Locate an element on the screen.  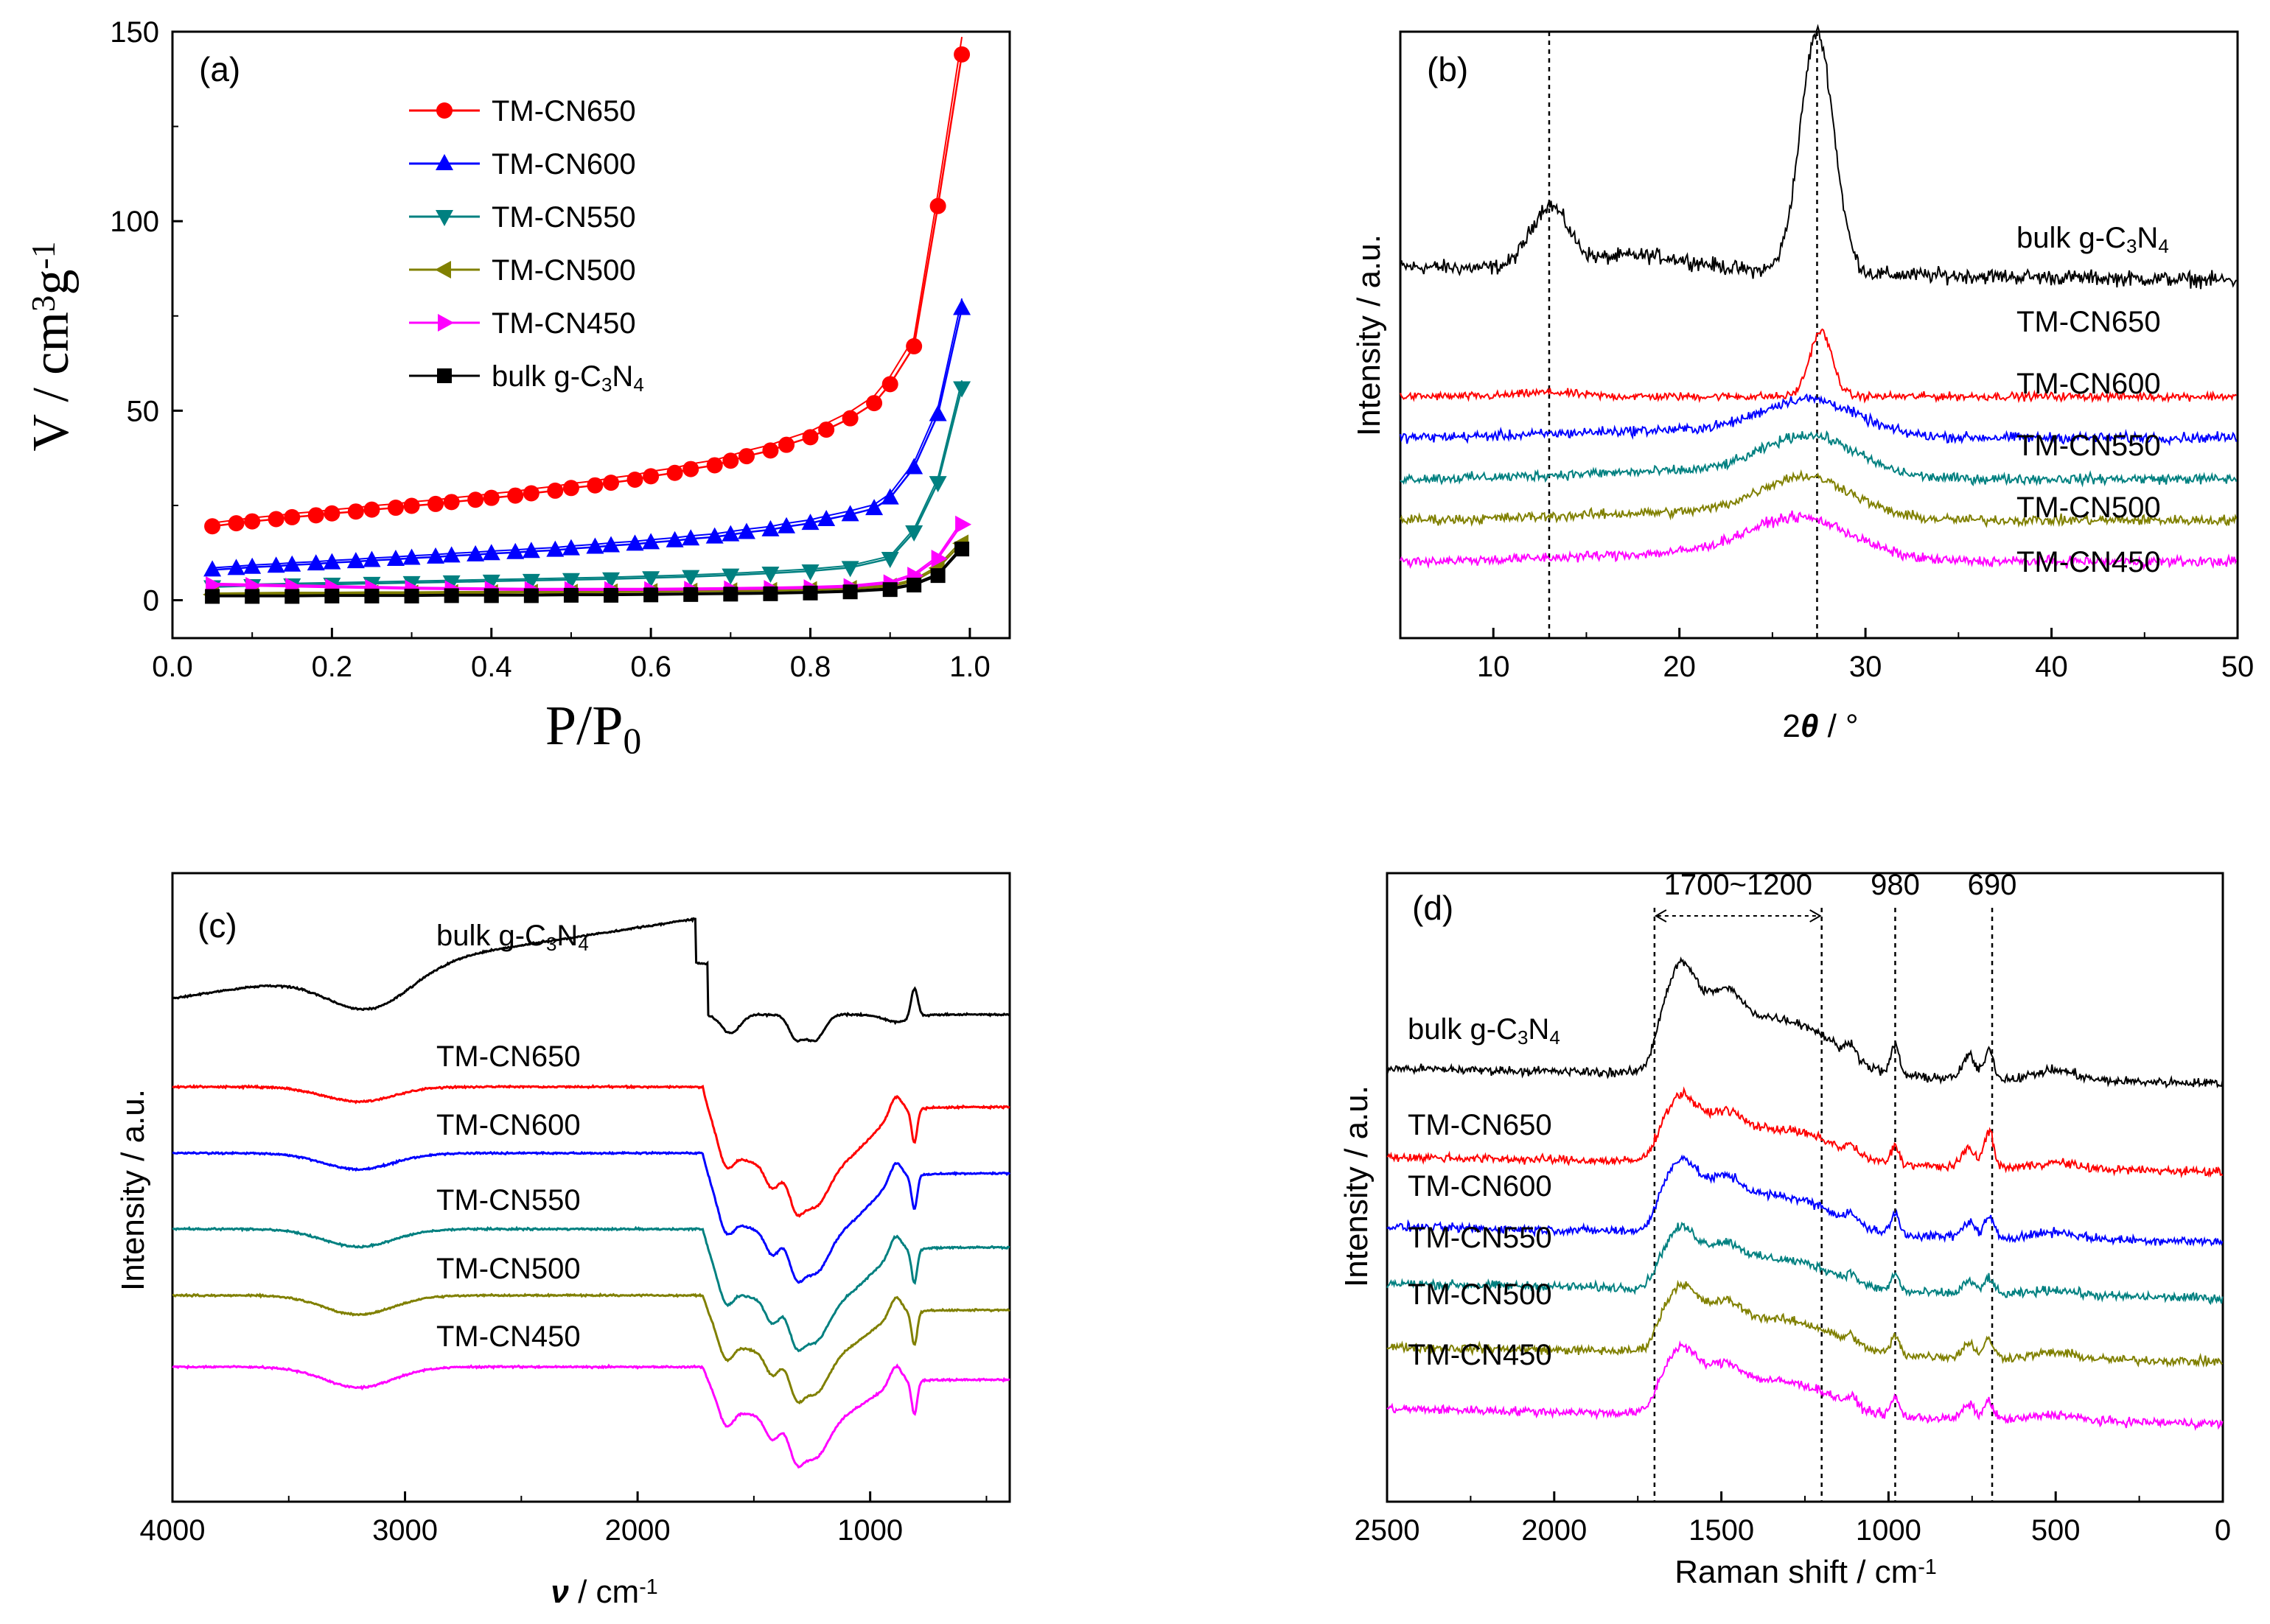
x-tick-label: 0.0 is located at coordinates (173, 667).